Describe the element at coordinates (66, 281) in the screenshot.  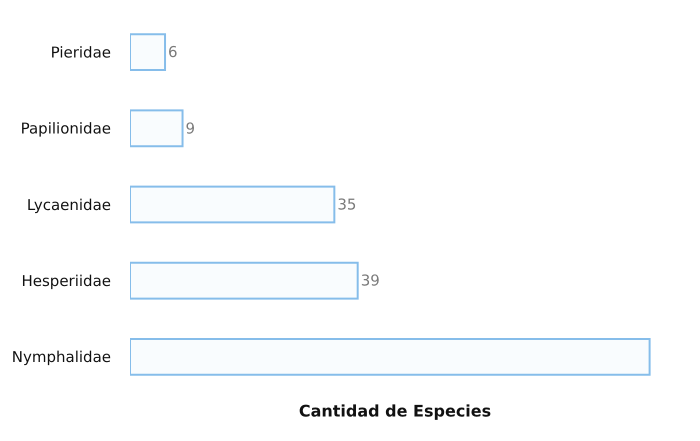
I see `y-tick-label: Hesperiidae` at that location.